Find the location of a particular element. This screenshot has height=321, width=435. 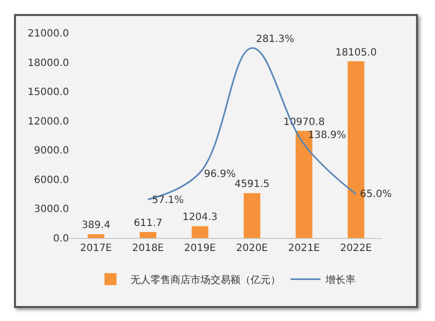

legend-label: 无人零售商店市场交易额（亿元） is located at coordinates (205, 280).